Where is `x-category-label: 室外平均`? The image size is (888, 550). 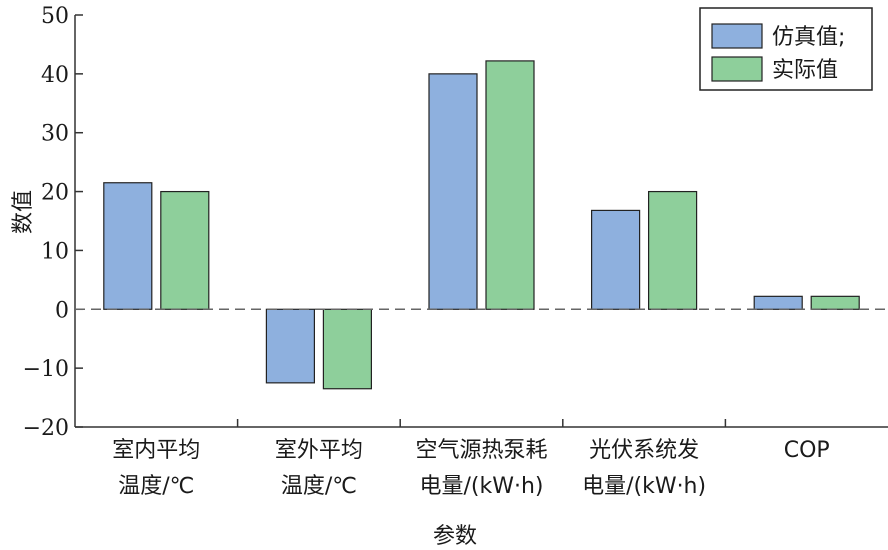 x-category-label: 室外平均 is located at coordinates (319, 450).